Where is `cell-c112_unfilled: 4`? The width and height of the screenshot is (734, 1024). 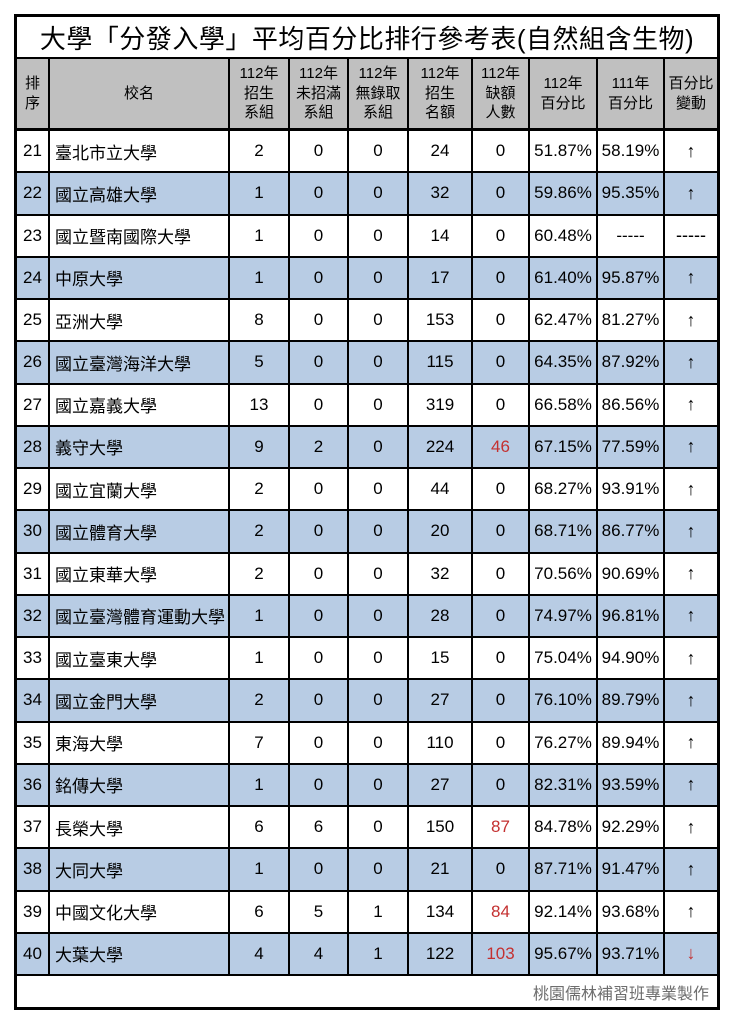
cell-c112_unfilled: 4 is located at coordinates (317, 953).